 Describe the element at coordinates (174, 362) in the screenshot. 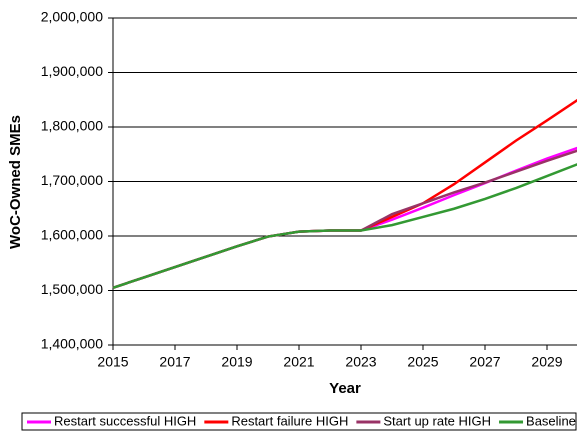

I see `x-tick-label: 2017` at that location.